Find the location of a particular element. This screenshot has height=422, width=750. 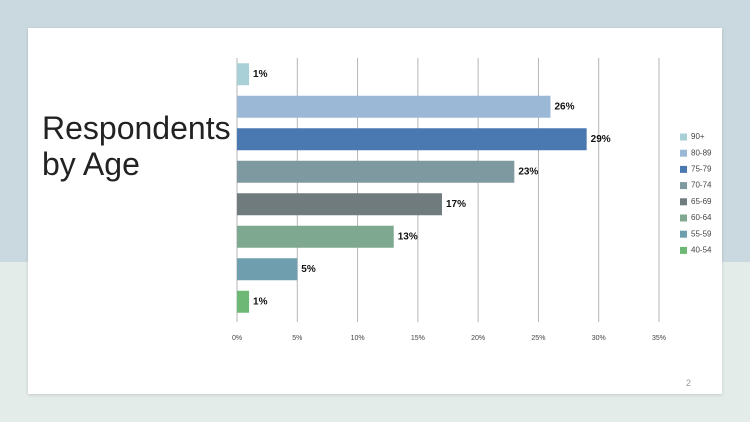

x-tick-label: 30% is located at coordinates (599, 338).